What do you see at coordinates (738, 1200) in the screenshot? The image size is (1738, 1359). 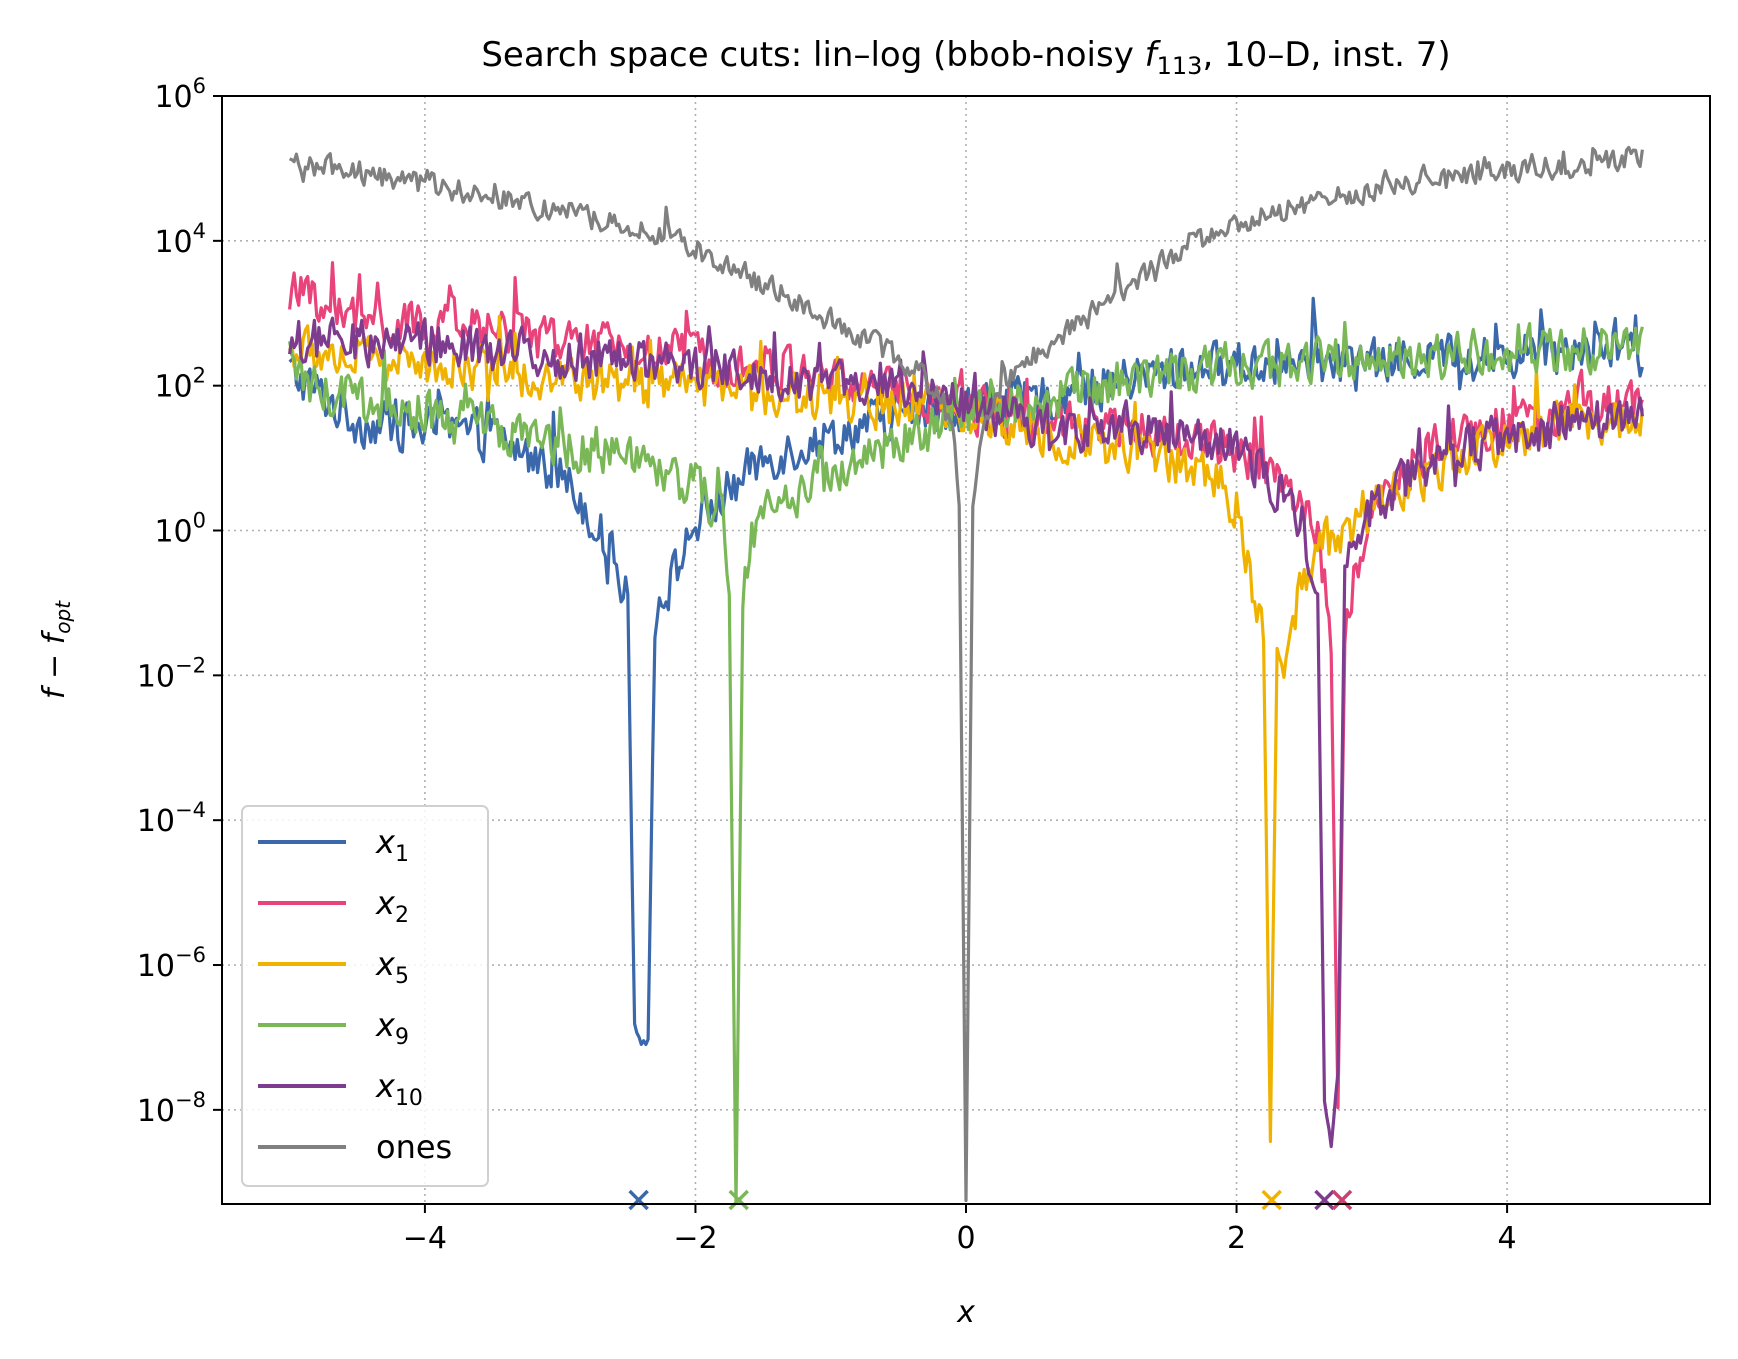 I see `optimum-marker-x9` at bounding box center [738, 1200].